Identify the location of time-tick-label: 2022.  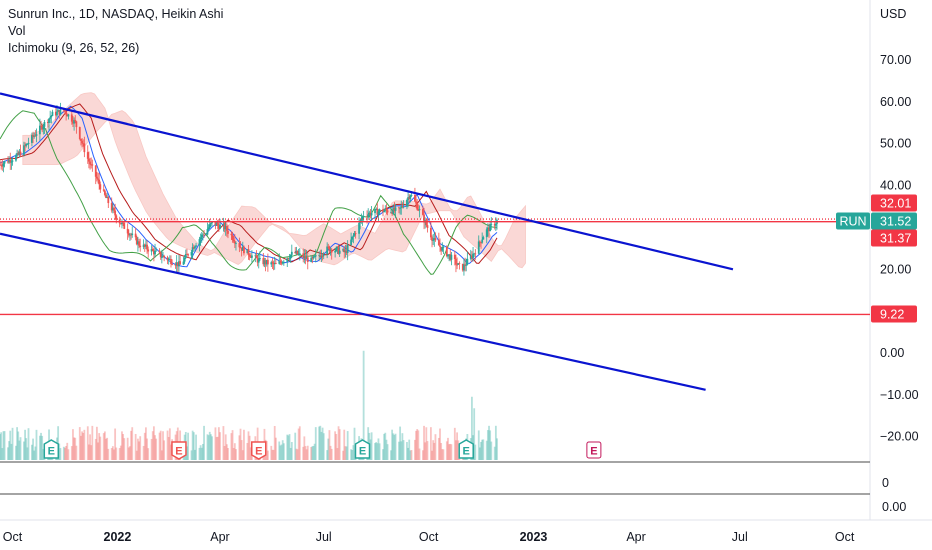
(118, 537).